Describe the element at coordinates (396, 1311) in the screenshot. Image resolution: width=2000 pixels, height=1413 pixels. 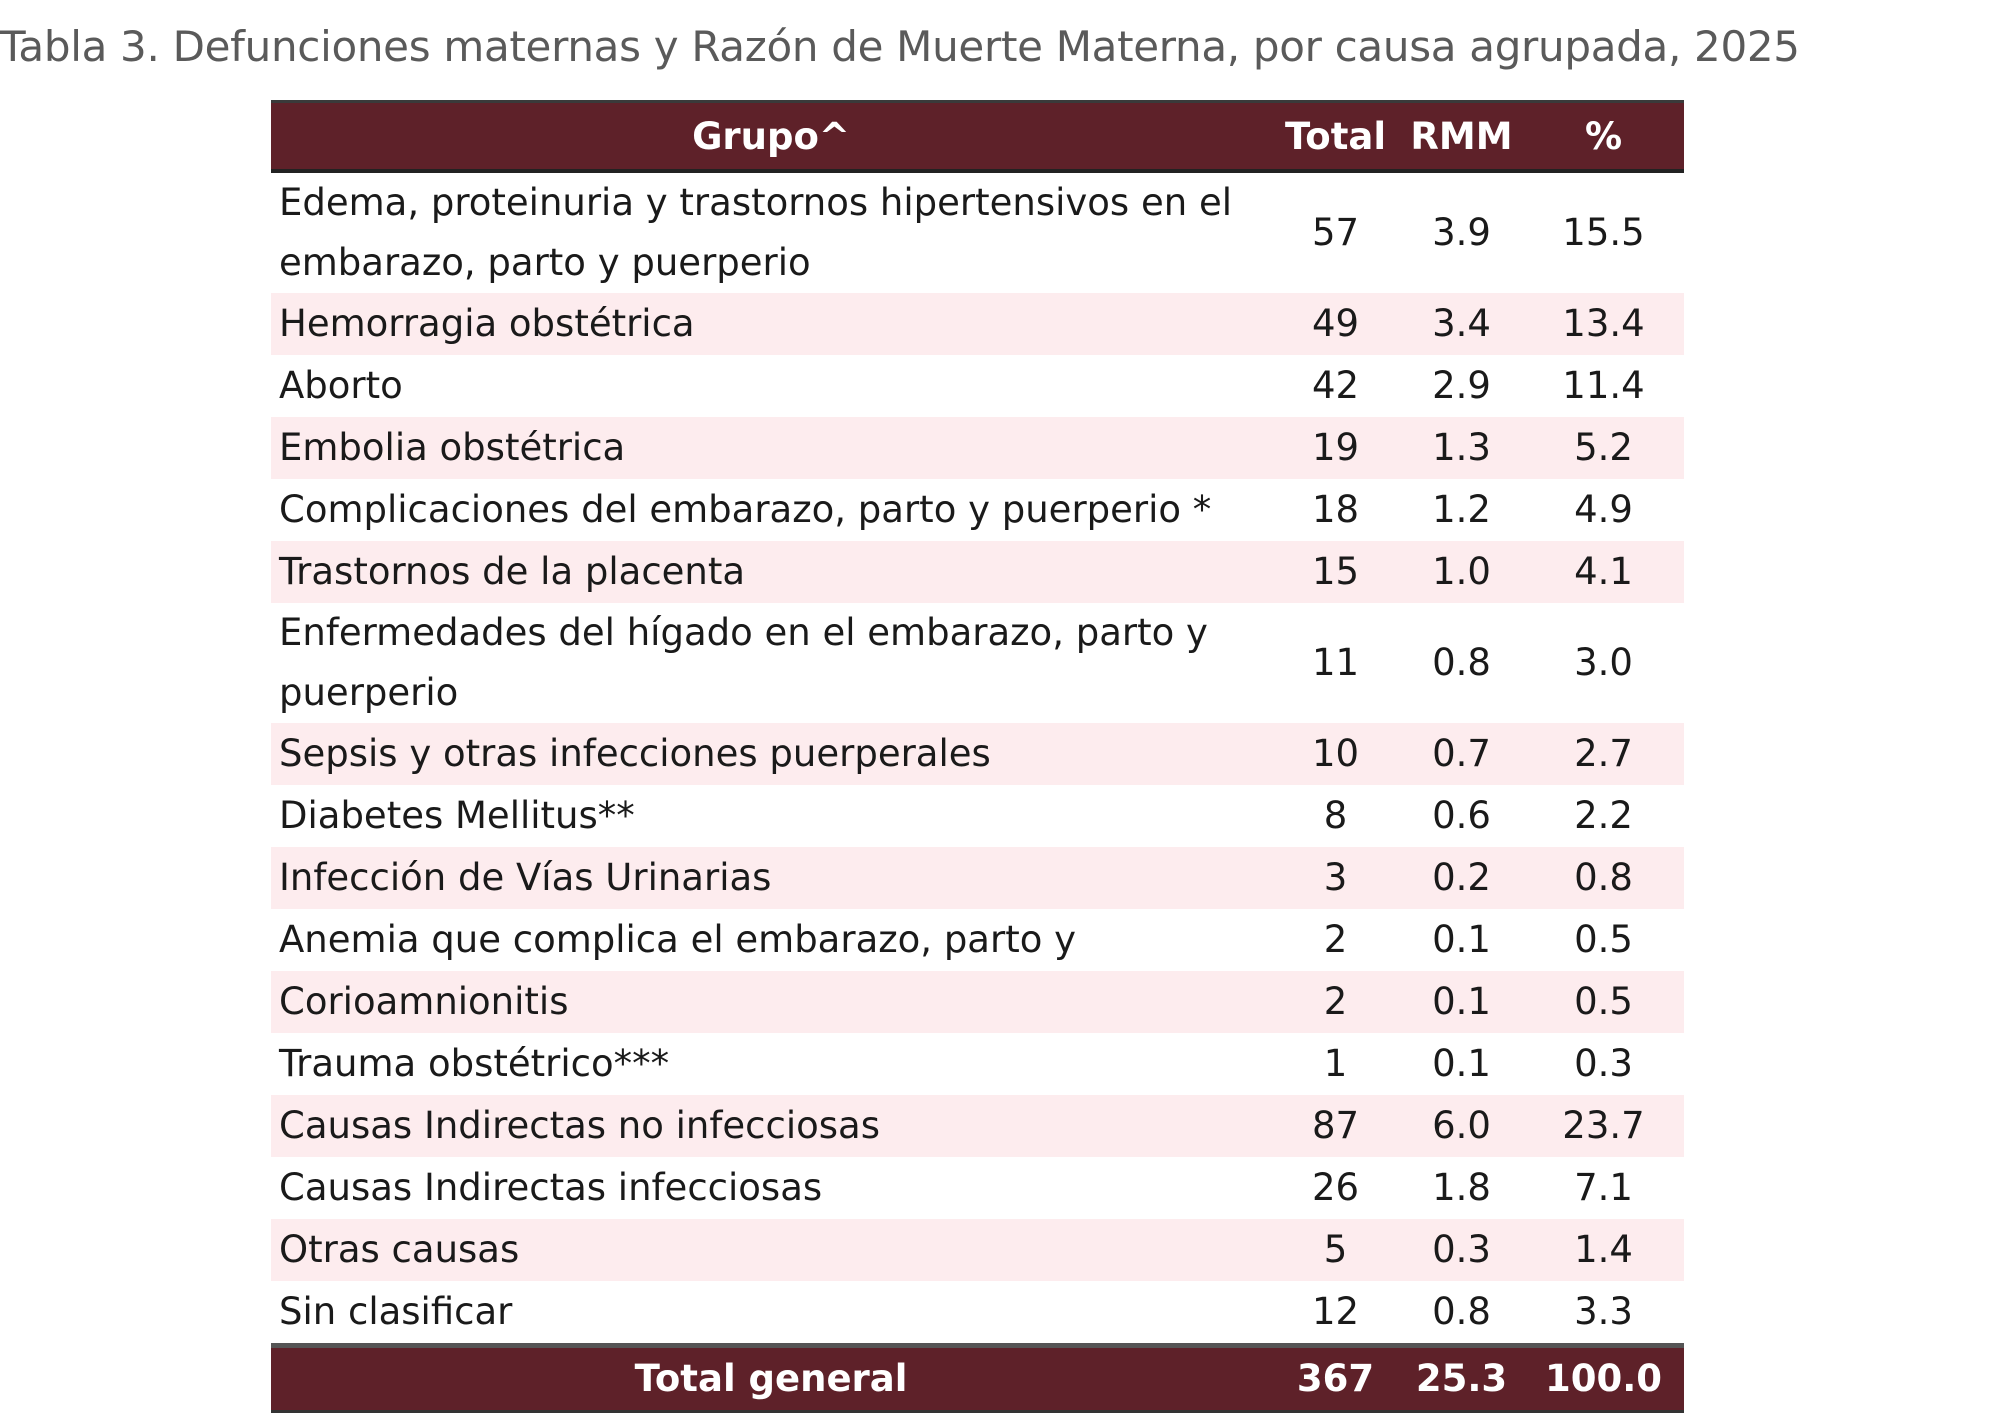
I see `cause-cell: Sin clasificar` at that location.